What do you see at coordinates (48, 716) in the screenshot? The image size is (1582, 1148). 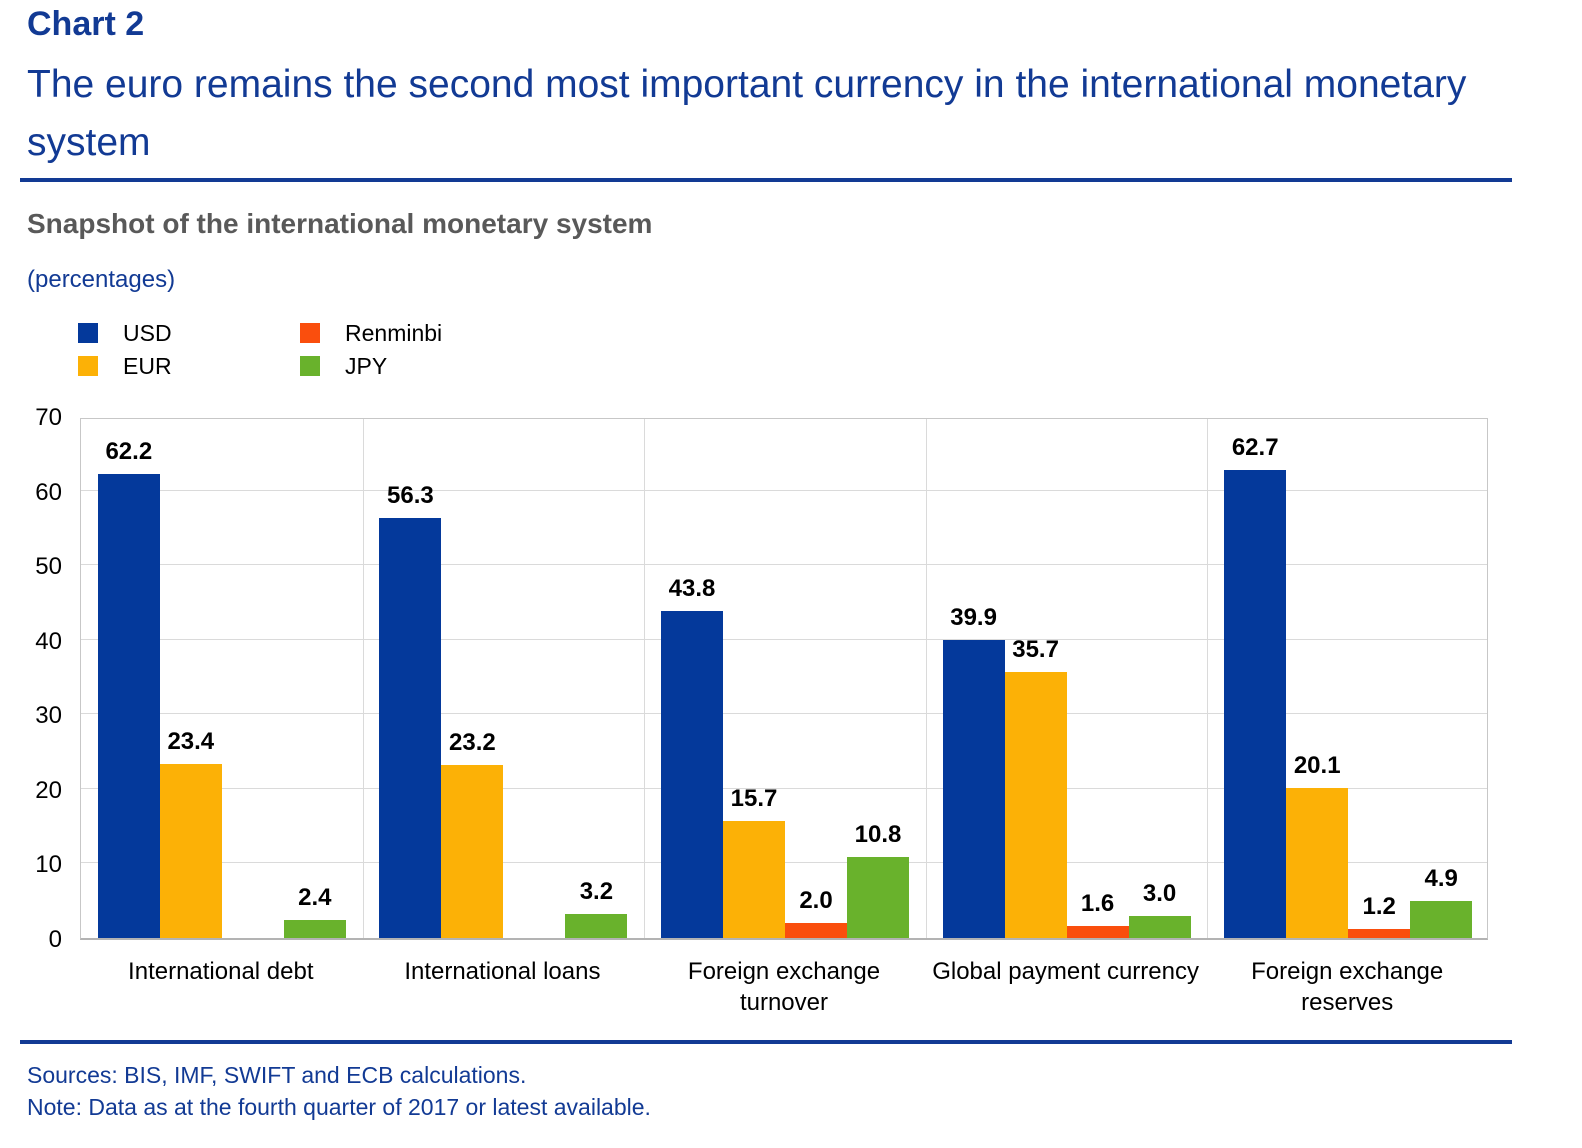 I see `ytick-30: 30` at bounding box center [48, 716].